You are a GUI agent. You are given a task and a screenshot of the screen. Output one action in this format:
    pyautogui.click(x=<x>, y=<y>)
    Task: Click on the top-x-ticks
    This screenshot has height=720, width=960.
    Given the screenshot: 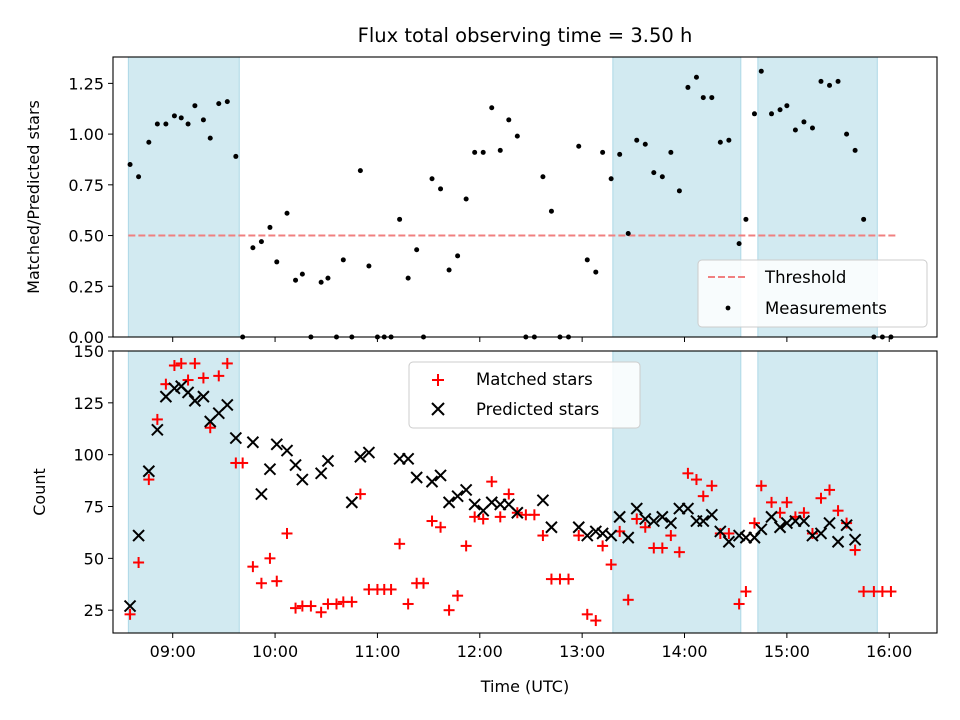 What is the action you would take?
    pyautogui.click(x=531, y=339)
    